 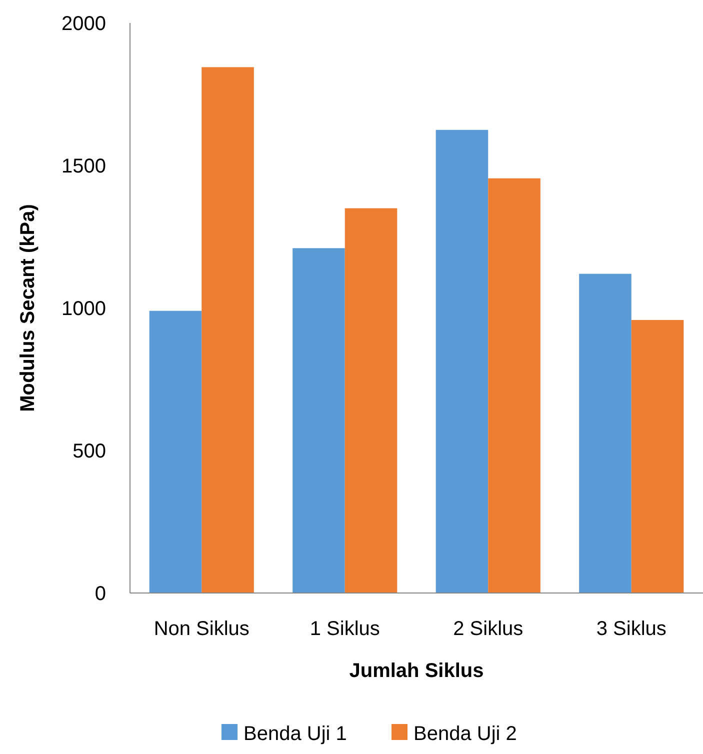 I want to click on legend-label: Benda Uji 1, so click(x=295, y=734).